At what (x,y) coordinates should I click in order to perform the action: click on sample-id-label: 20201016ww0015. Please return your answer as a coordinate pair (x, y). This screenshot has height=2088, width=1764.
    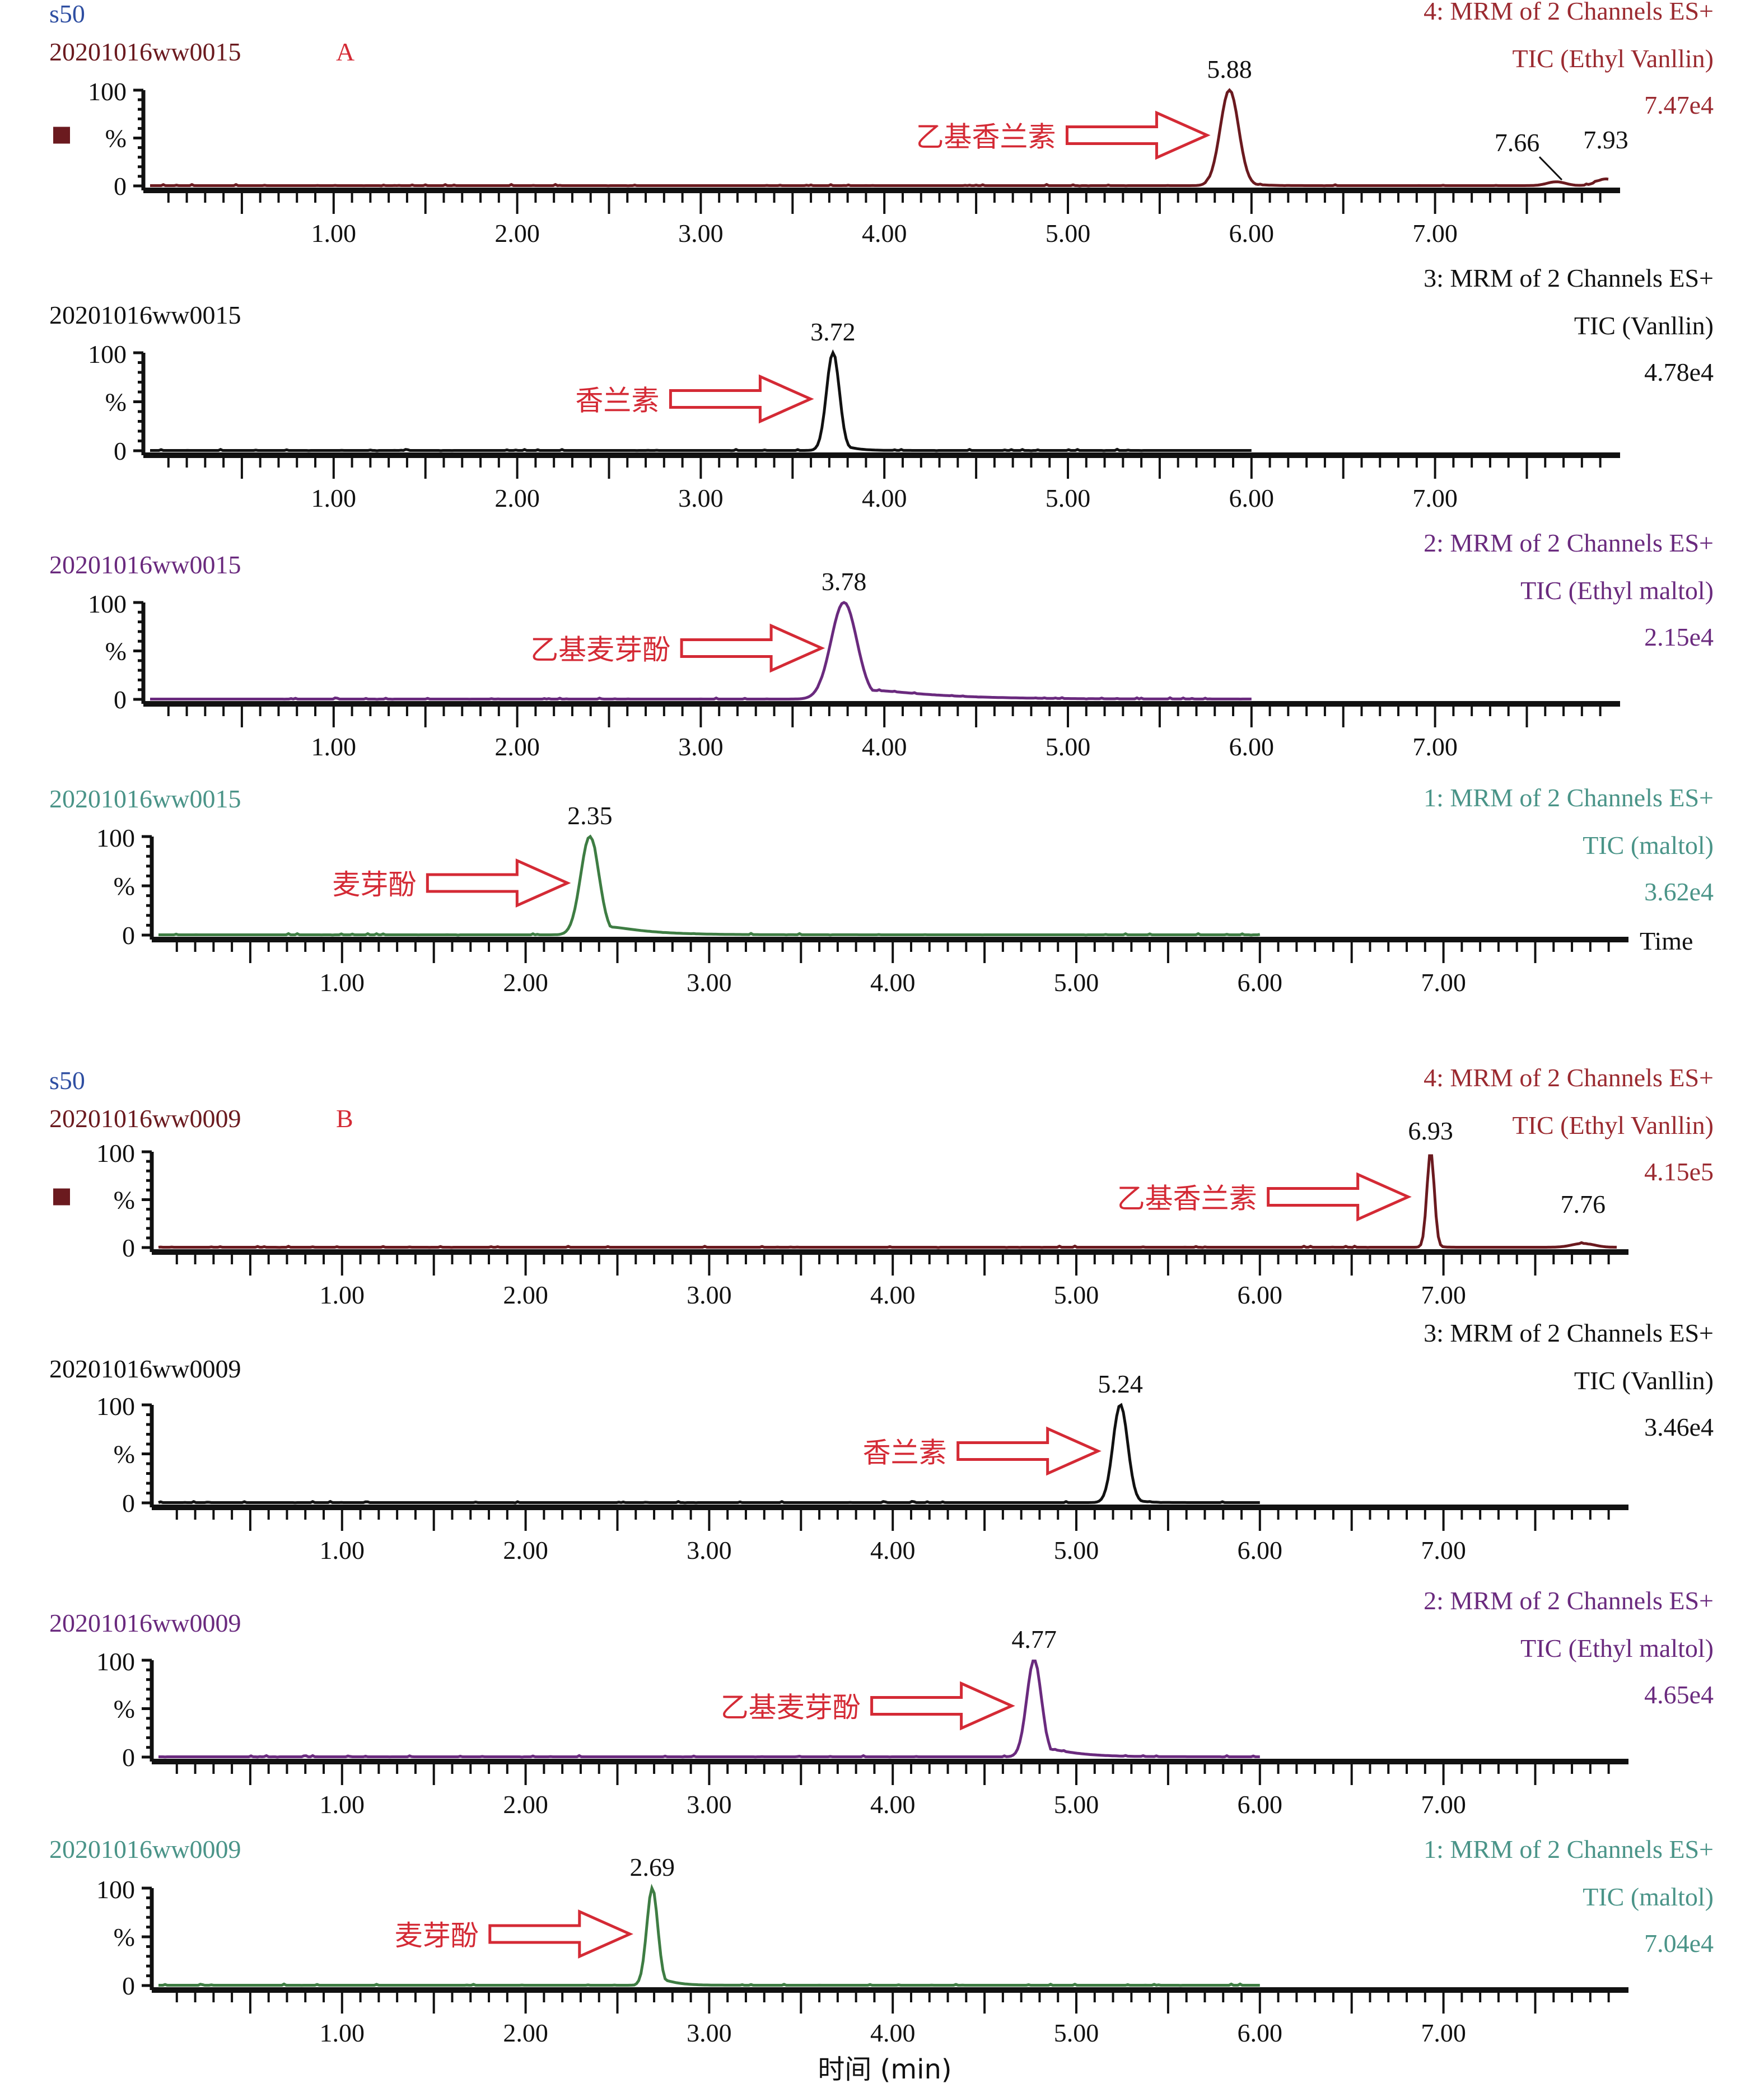
    Looking at the image, I should click on (145, 564).